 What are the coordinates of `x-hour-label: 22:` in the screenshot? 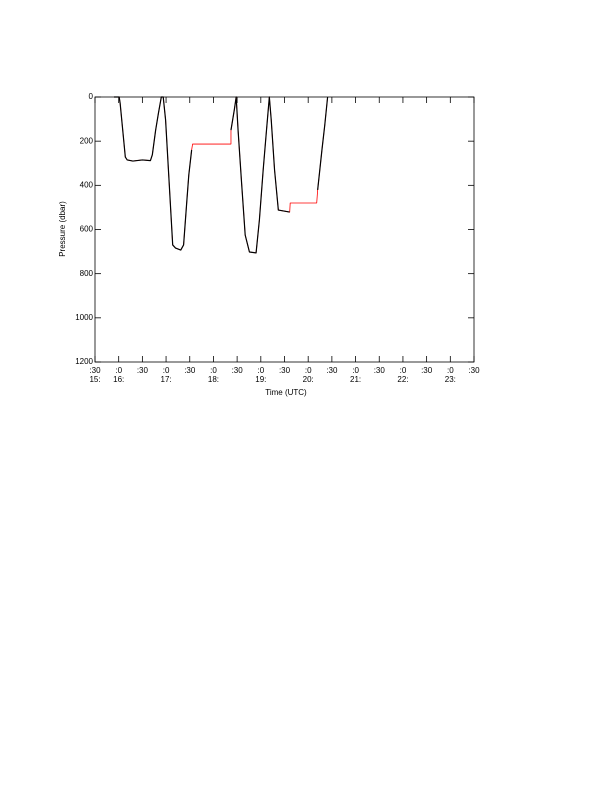 It's located at (402, 379).